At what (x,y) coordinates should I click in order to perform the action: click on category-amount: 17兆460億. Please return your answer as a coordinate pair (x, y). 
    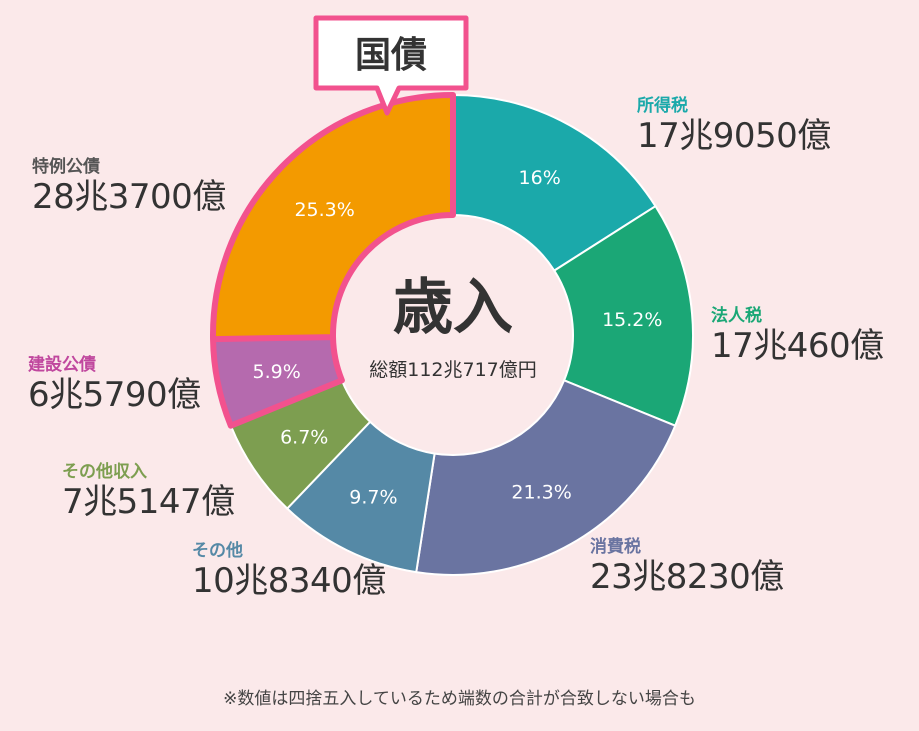
    Looking at the image, I should click on (797, 346).